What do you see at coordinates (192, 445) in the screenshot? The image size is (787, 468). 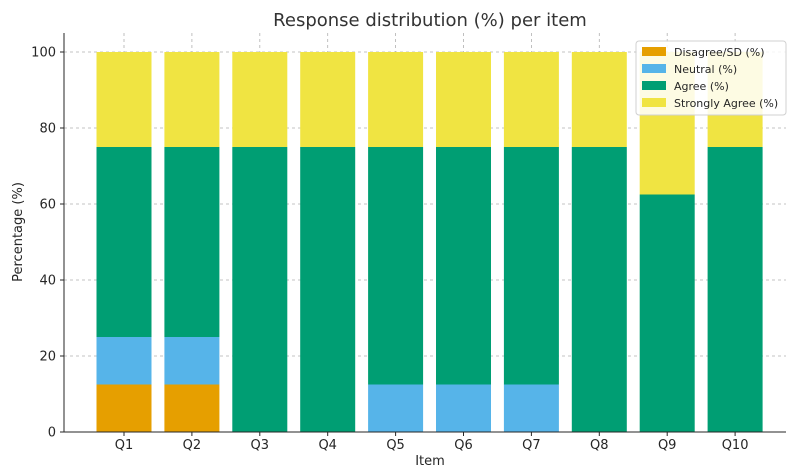 I see `x-tick-label: Q2` at bounding box center [192, 445].